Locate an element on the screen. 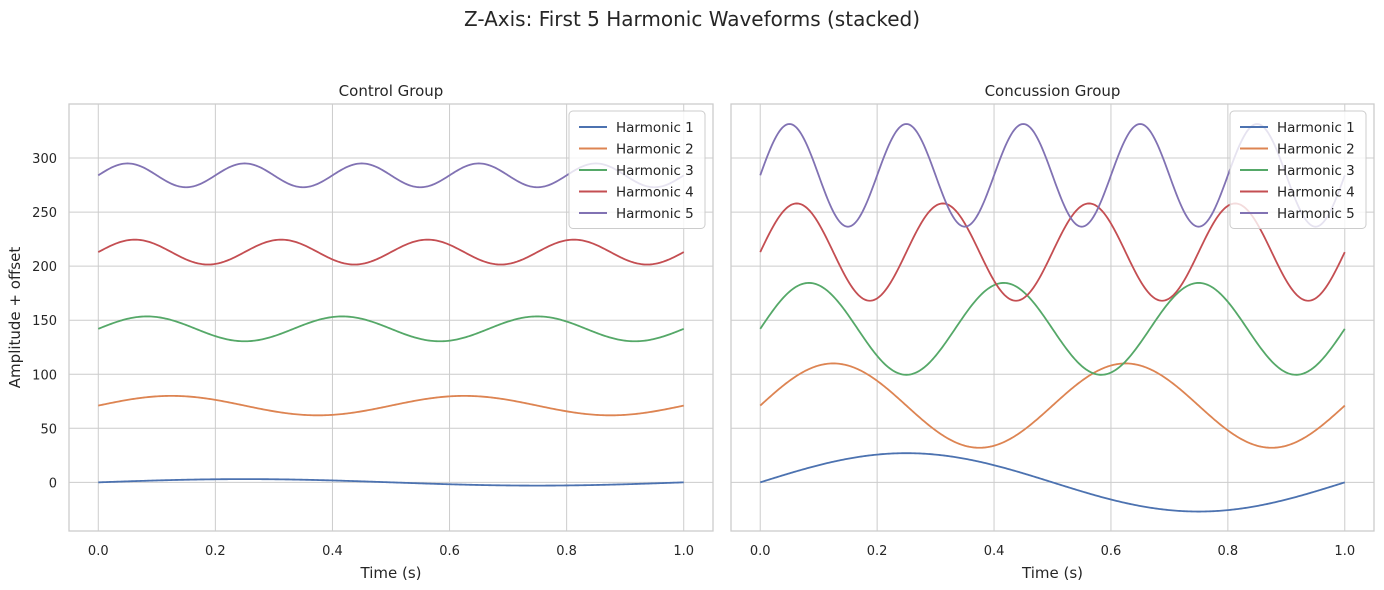 The image size is (1384, 590). y-tick-label: 250 is located at coordinates (44, 213).